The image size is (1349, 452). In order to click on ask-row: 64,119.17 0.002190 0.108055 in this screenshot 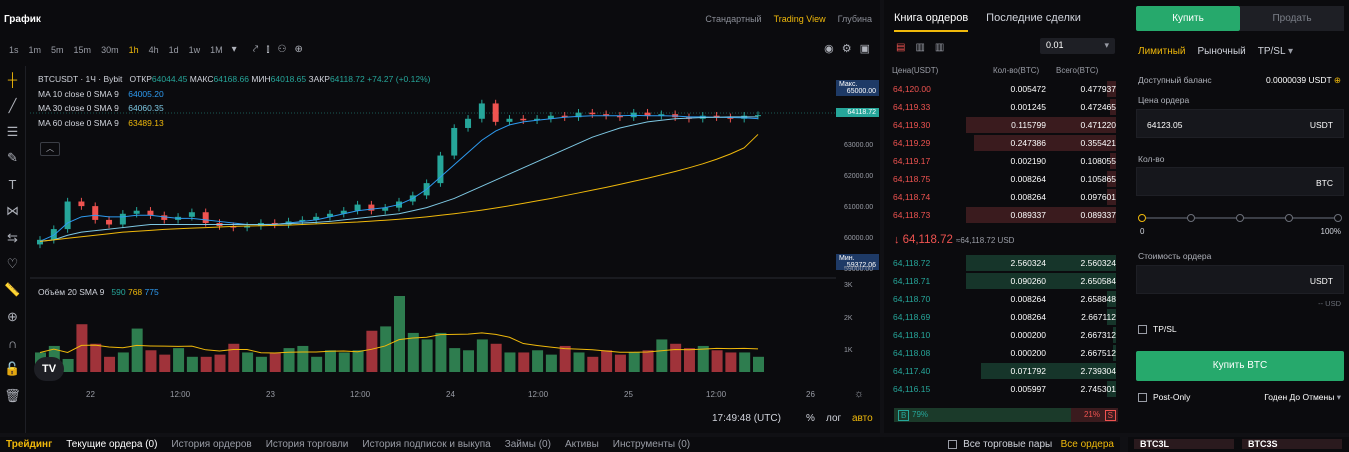, I will do `click(1007, 161)`.